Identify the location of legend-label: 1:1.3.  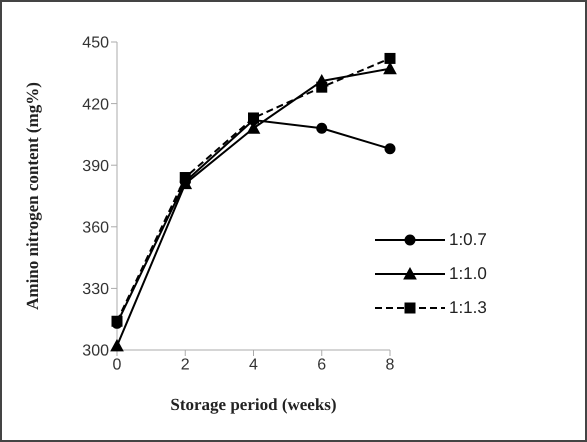
(468, 308).